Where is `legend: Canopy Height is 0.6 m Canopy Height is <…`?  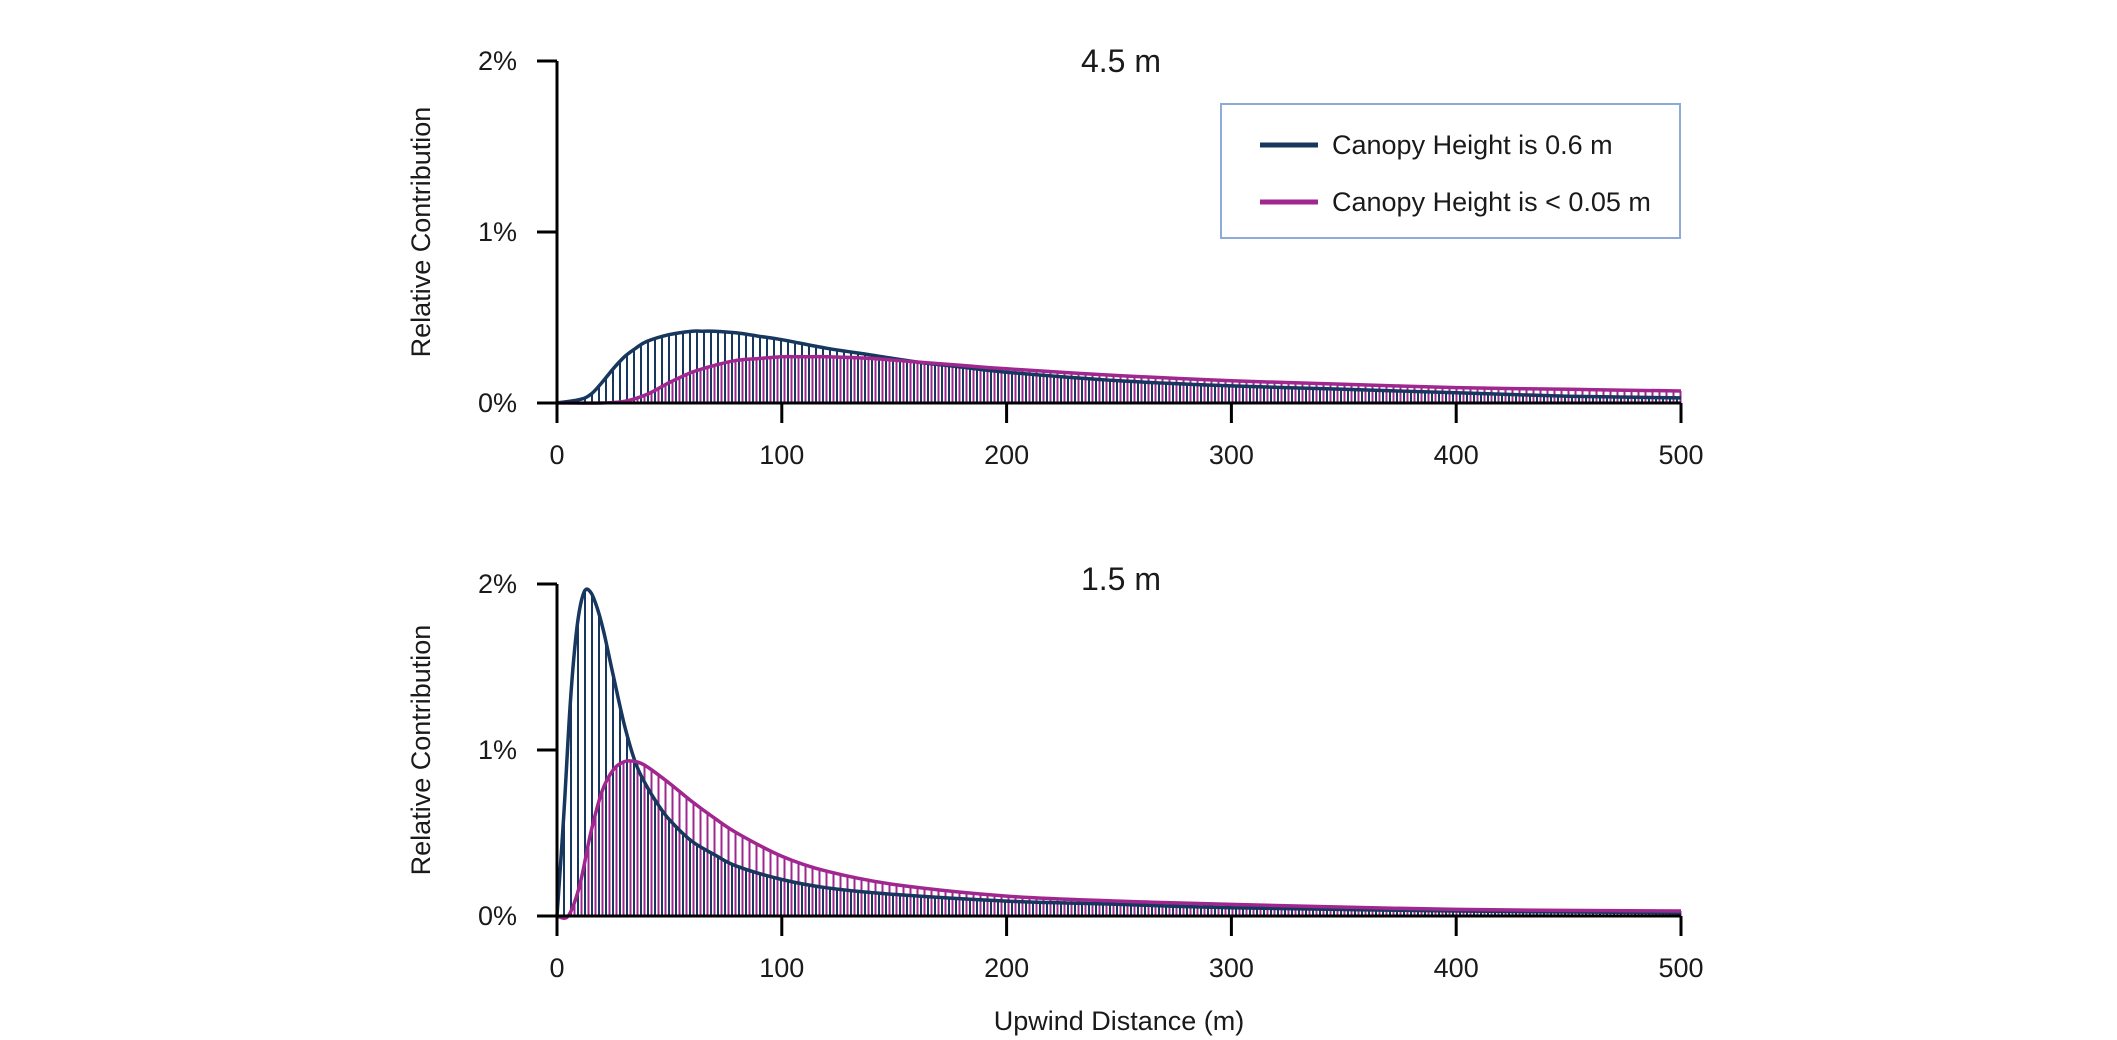
legend: Canopy Height is 0.6 m Canopy Height is <… is located at coordinates (1450, 171).